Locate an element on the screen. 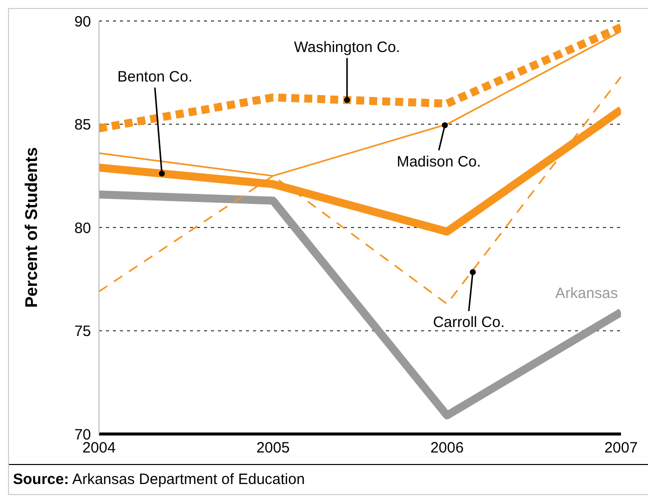  x-tick-label: 2007 is located at coordinates (621, 448).